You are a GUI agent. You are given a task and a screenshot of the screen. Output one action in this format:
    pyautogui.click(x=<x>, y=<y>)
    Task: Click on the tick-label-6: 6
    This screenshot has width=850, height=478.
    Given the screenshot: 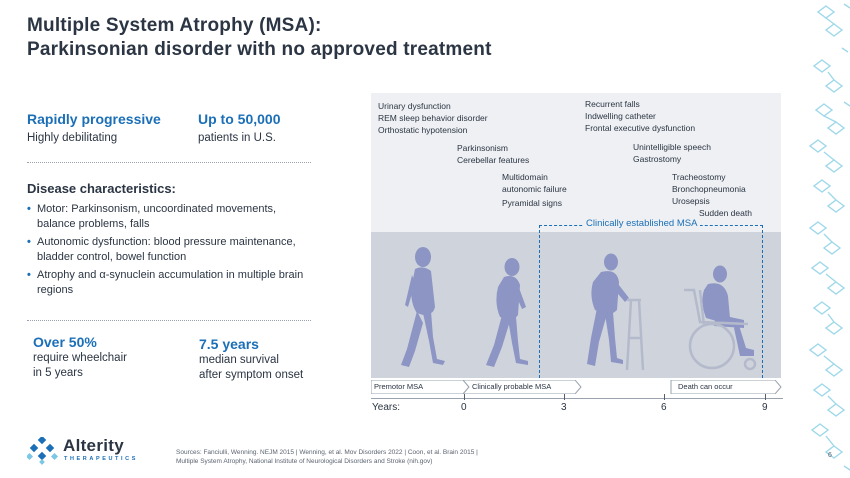 What is the action you would take?
    pyautogui.click(x=664, y=407)
    